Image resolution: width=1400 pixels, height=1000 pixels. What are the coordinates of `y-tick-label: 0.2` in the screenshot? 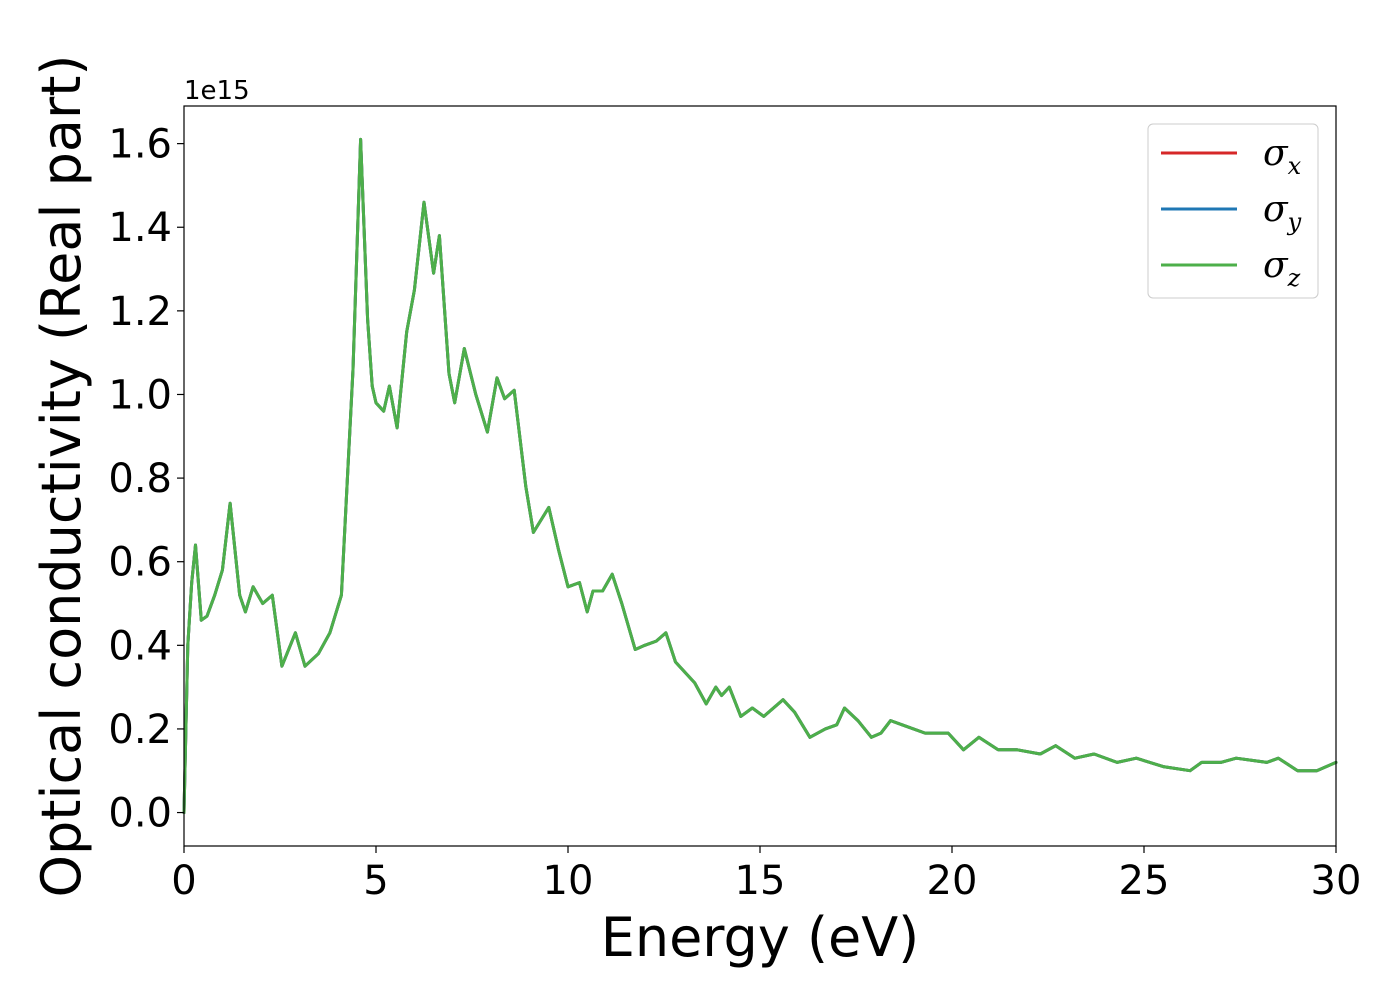 It's located at (140, 730).